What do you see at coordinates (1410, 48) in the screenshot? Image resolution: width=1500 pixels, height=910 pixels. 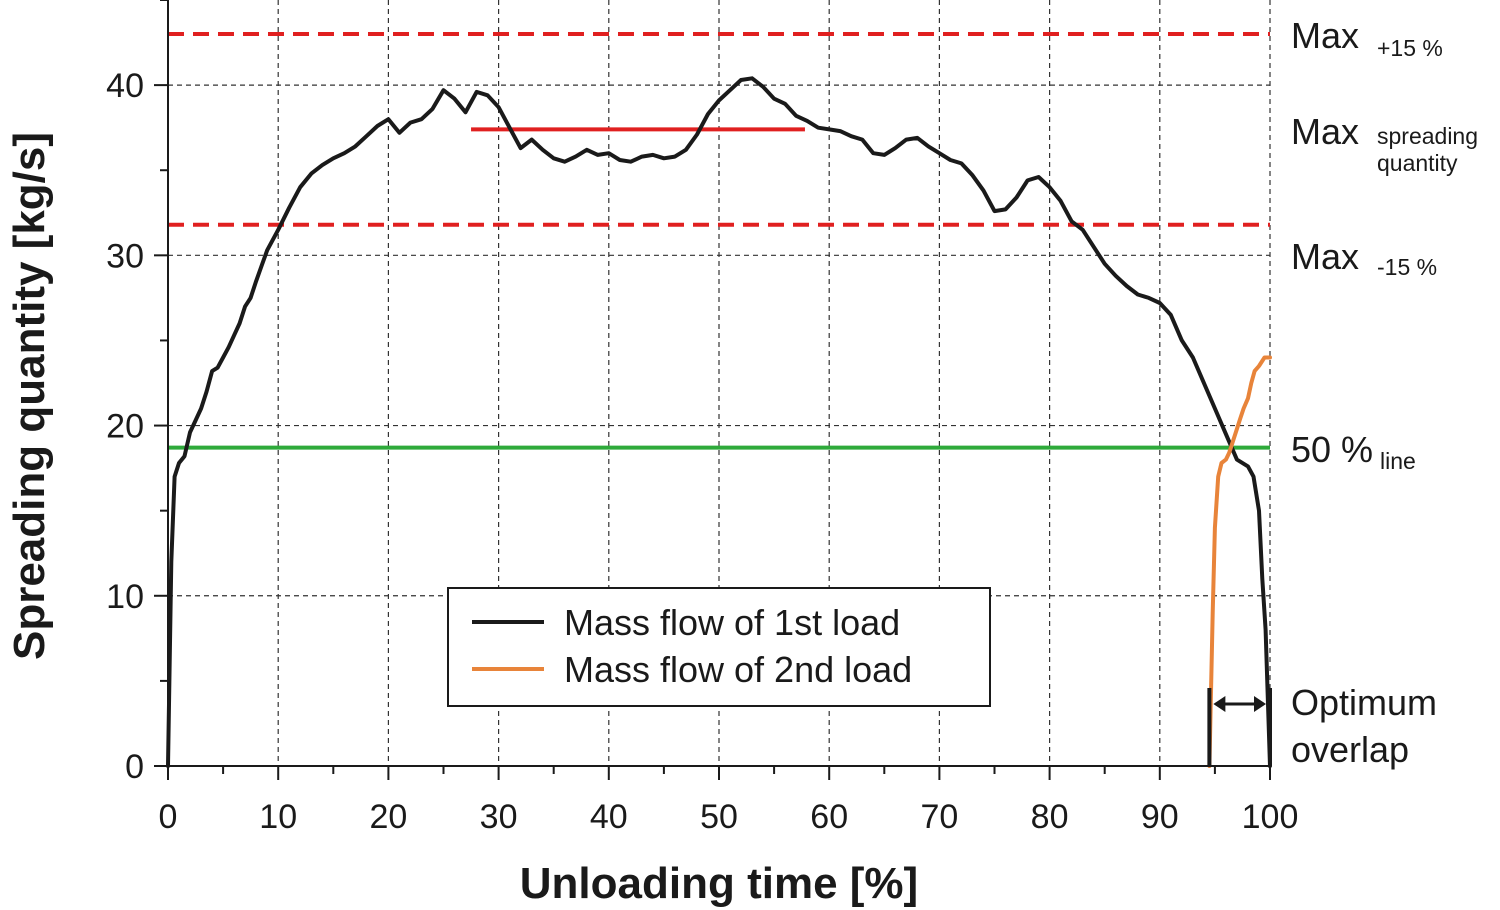 I see `annotation-max-plus-sub: +15 %` at bounding box center [1410, 48].